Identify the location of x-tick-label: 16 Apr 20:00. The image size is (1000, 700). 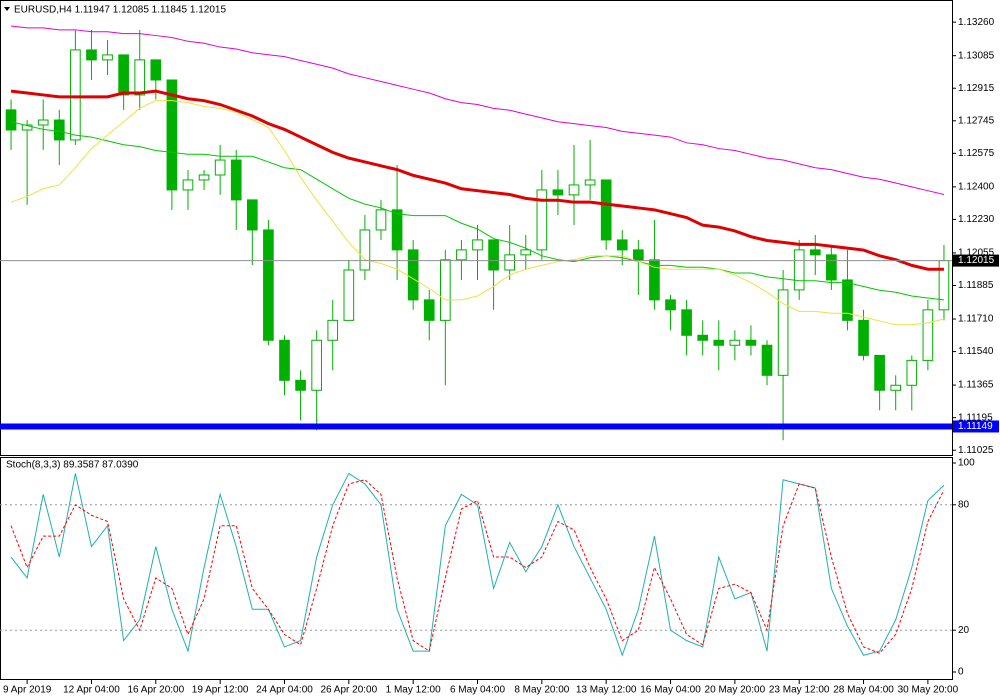
(155, 690).